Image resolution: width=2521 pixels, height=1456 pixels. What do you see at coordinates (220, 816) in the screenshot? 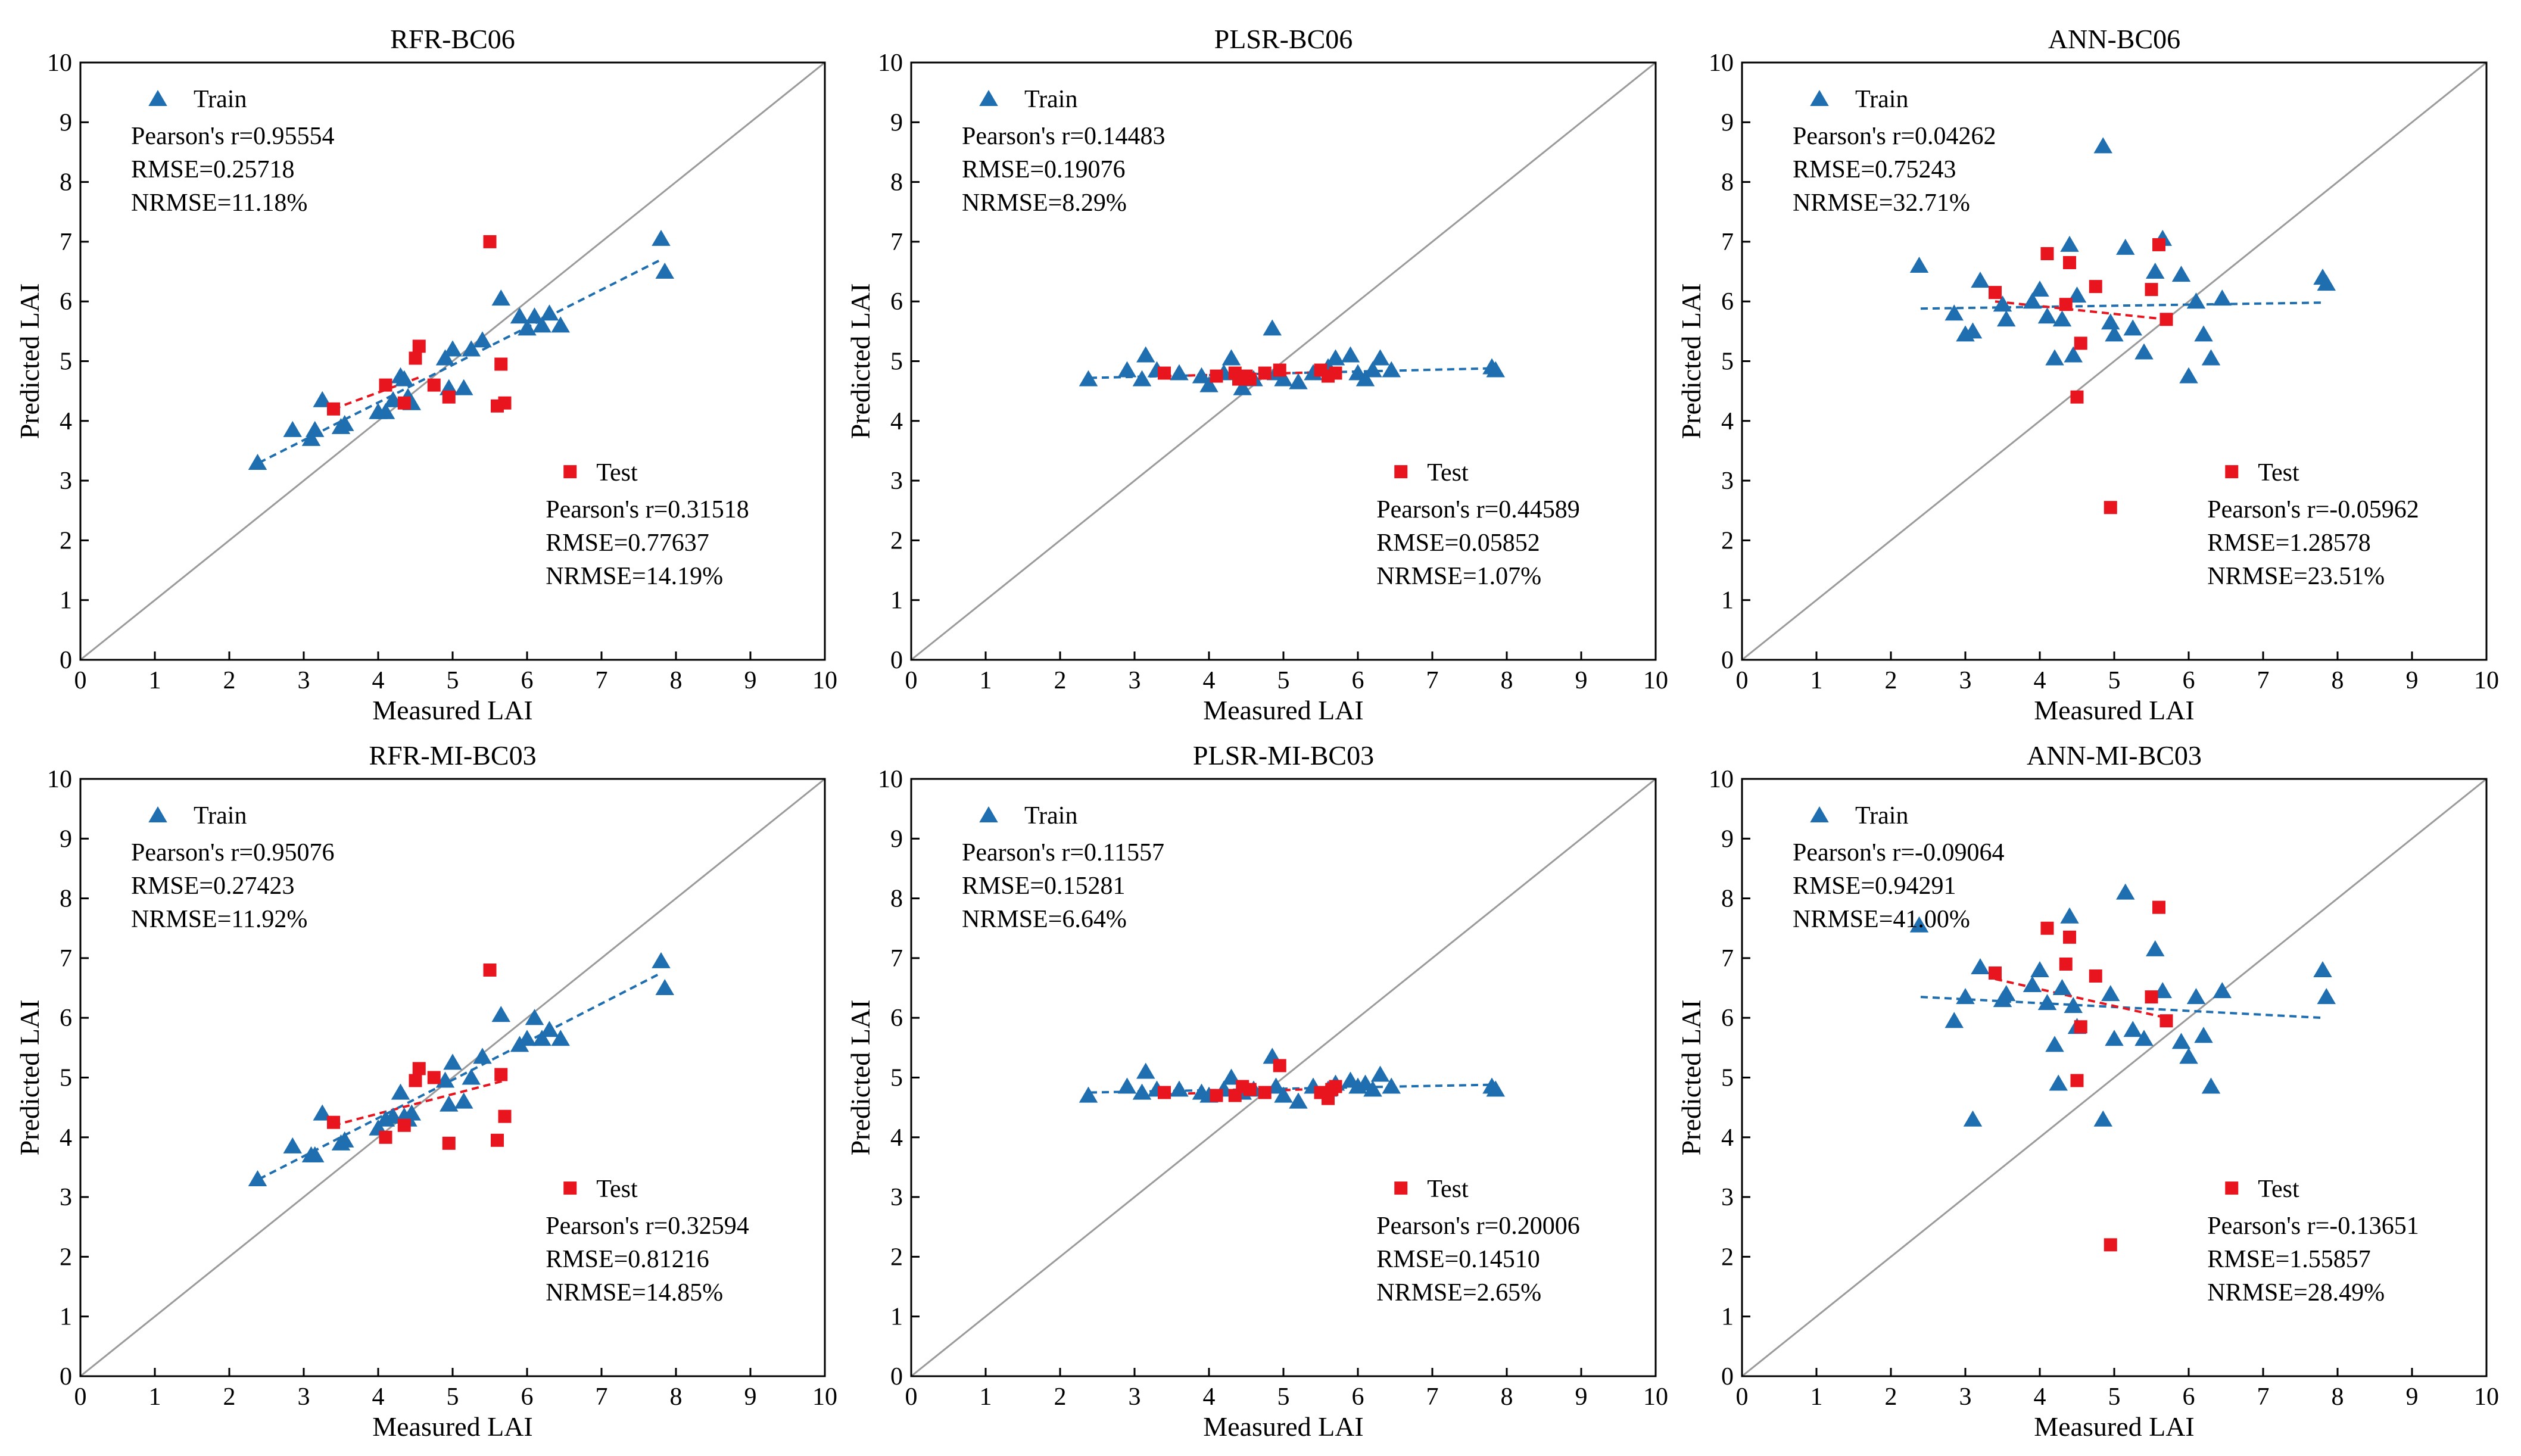
I see `train-legend-label: Train` at bounding box center [220, 816].